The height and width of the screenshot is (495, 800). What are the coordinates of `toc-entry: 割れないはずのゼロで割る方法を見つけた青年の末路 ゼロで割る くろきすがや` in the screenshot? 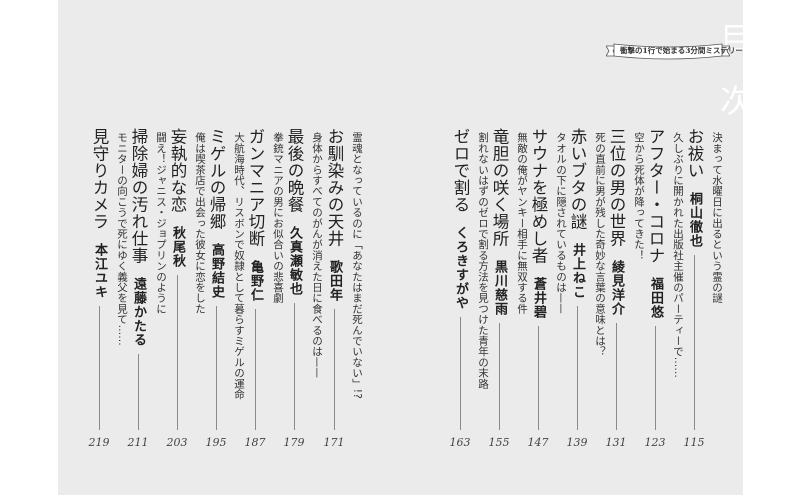 It's located at (469, 279).